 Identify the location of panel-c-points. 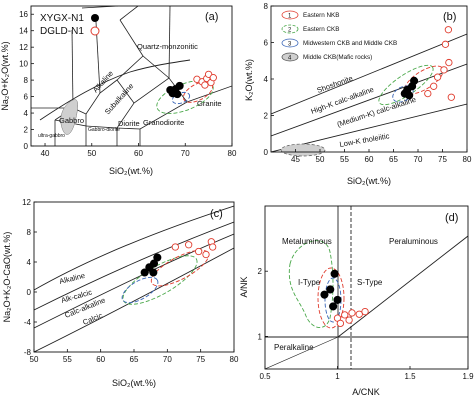
(178, 257).